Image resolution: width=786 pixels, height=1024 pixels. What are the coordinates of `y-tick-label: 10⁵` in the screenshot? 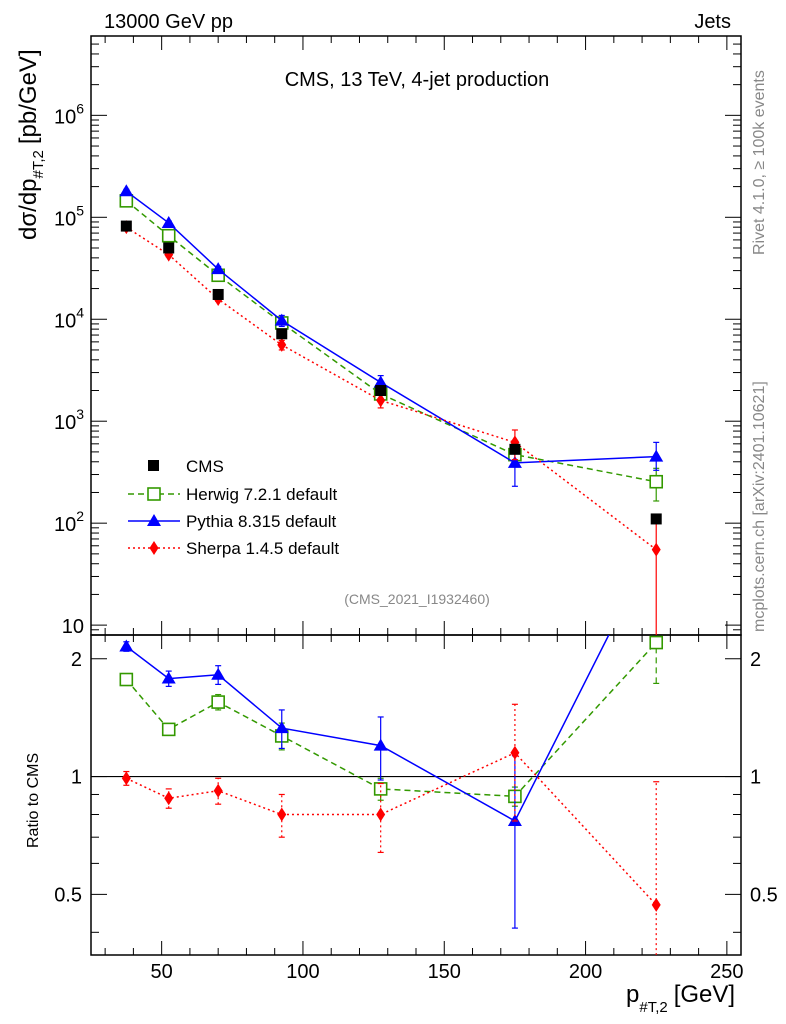 It's located at (69, 216).